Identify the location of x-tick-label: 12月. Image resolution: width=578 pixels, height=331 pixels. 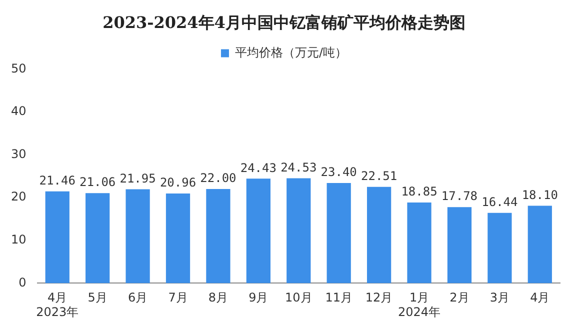
(379, 297).